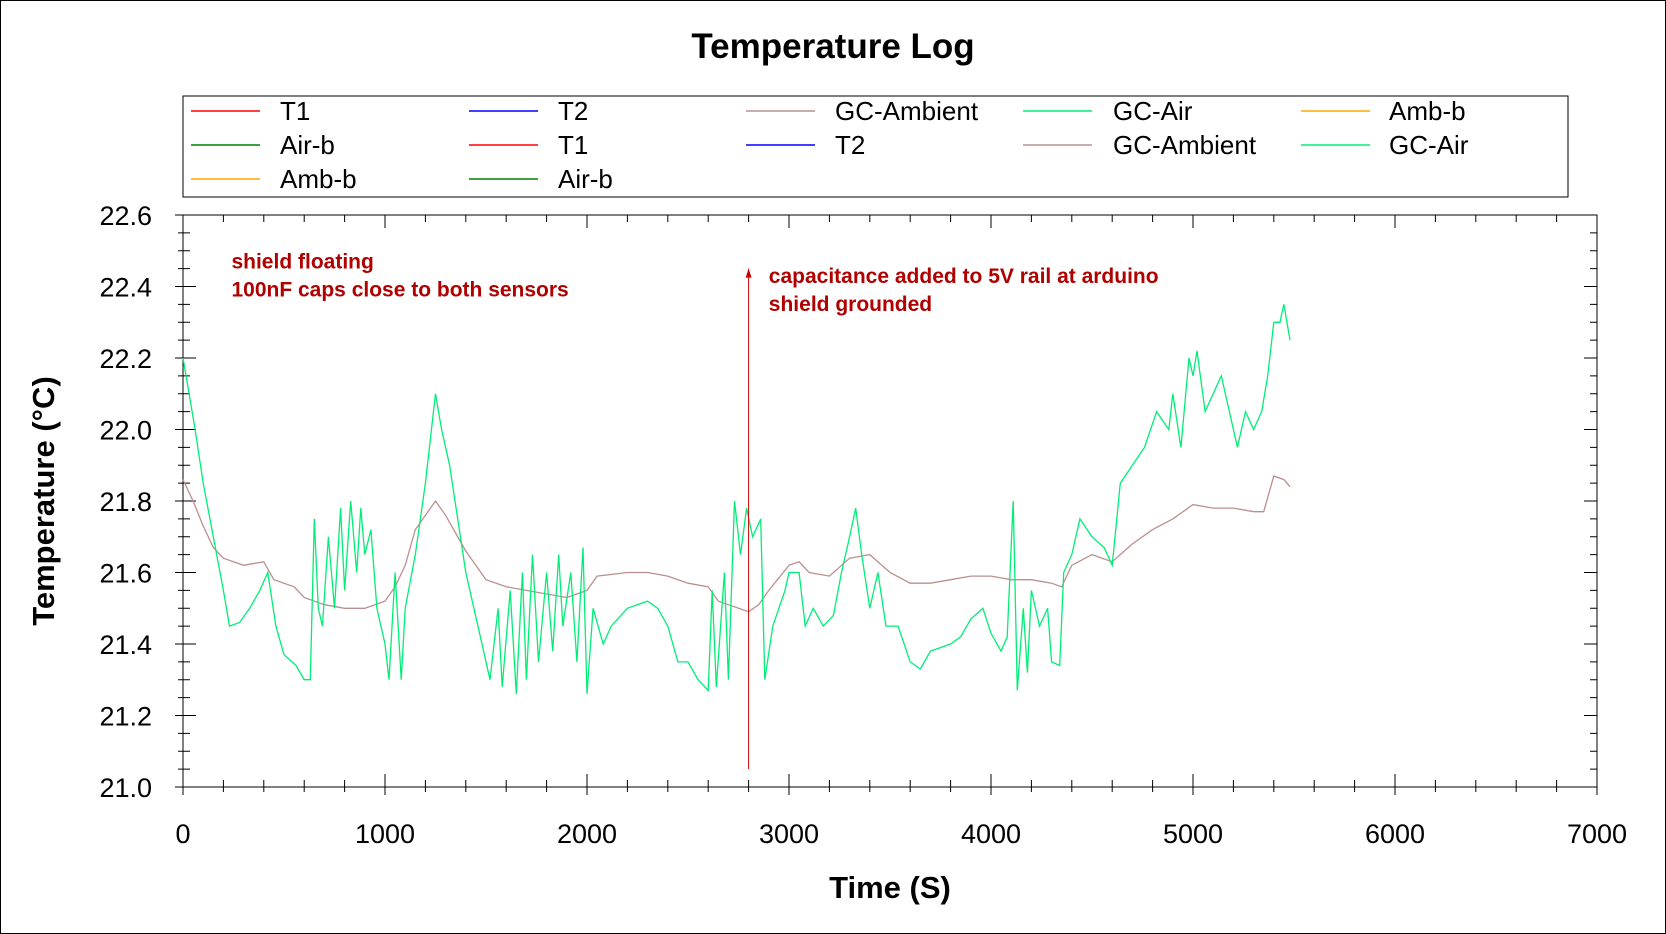 The image size is (1666, 934). Describe the element at coordinates (1193, 834) in the screenshot. I see `x-tick-label: 5000` at that location.